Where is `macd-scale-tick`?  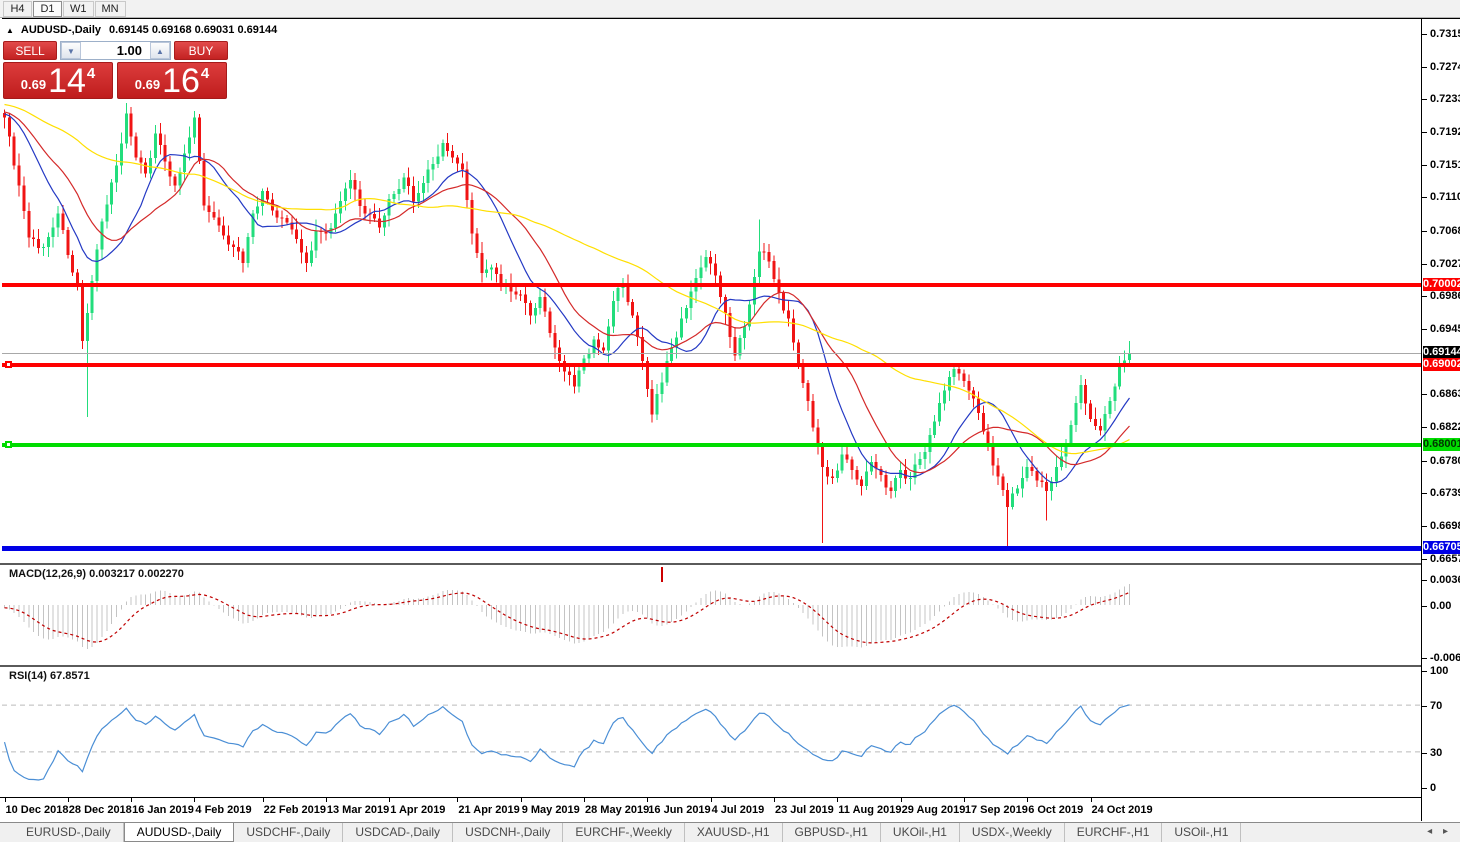
macd-scale-tick is located at coordinates (1424, 580).